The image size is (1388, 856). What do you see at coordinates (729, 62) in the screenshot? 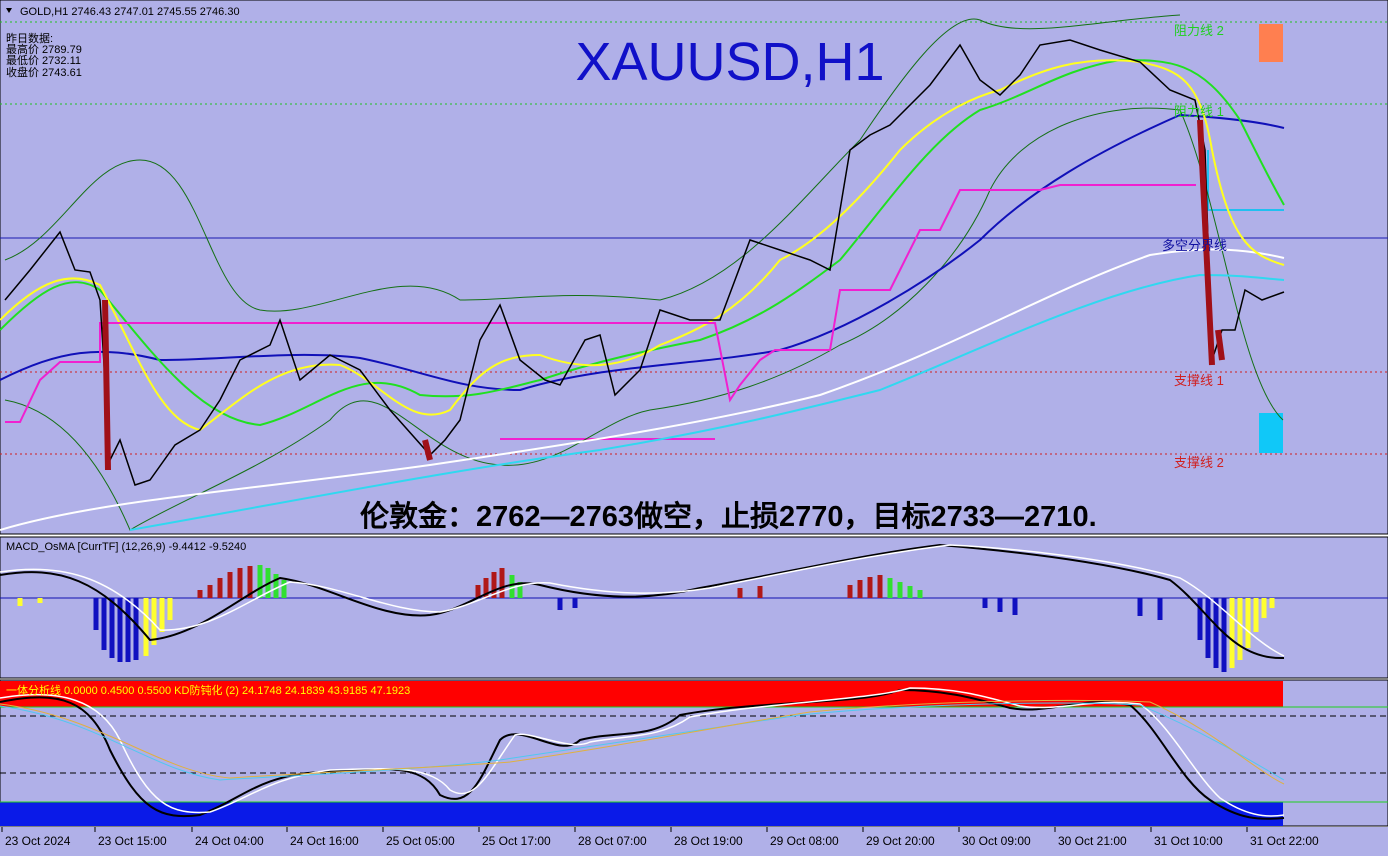
I see `chart-title: XAUUSD,H1` at bounding box center [729, 62].